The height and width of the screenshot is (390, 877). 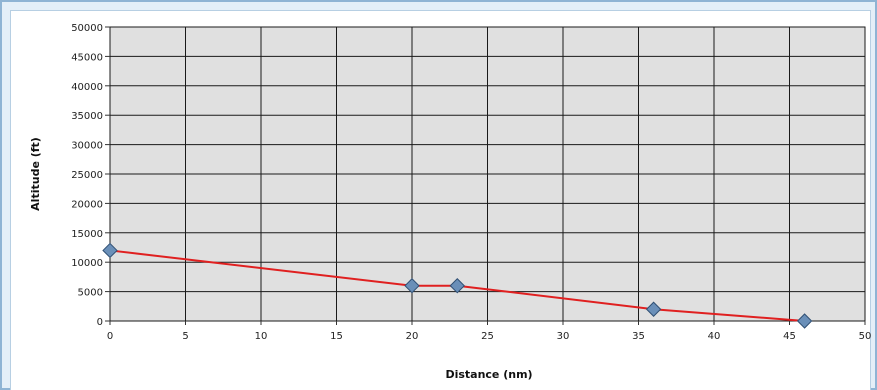 I want to click on x-axis-title: Distance (nm), so click(x=488, y=374).